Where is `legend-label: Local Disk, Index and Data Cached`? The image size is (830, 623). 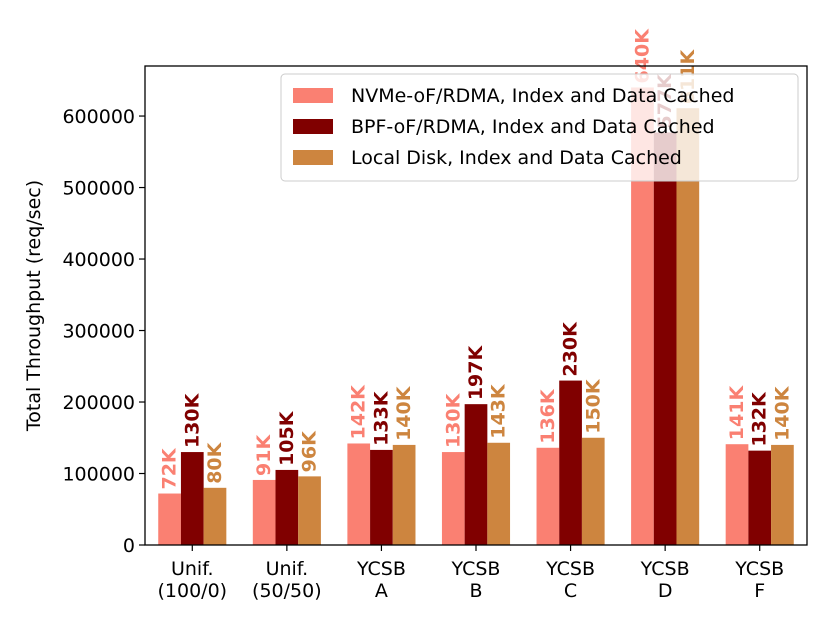 legend-label: Local Disk, Index and Data Cached is located at coordinates (516, 158).